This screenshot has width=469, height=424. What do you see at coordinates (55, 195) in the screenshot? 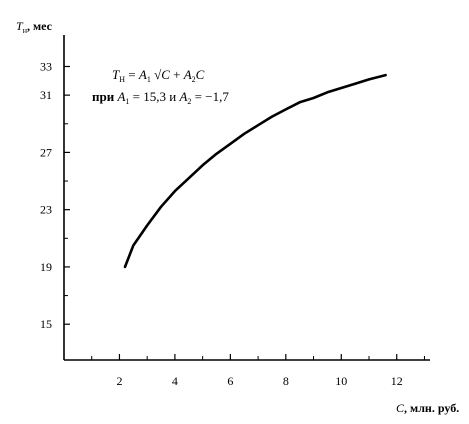
I see `y-ticks: 15 19 23 27 31 33` at bounding box center [55, 195].